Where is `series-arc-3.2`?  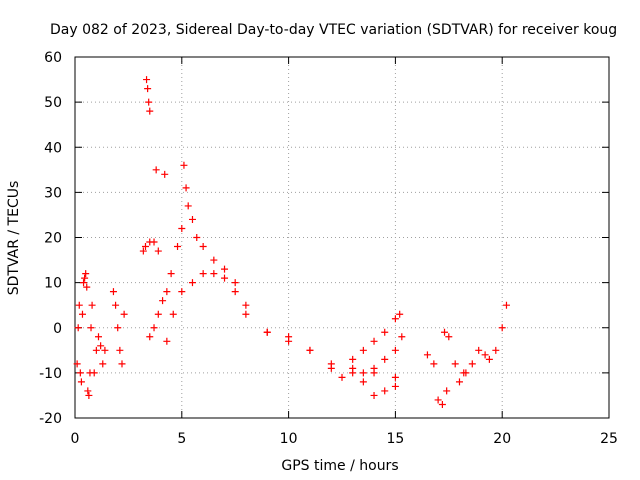
series-arc-3.2 is located at coordinates (150, 246).